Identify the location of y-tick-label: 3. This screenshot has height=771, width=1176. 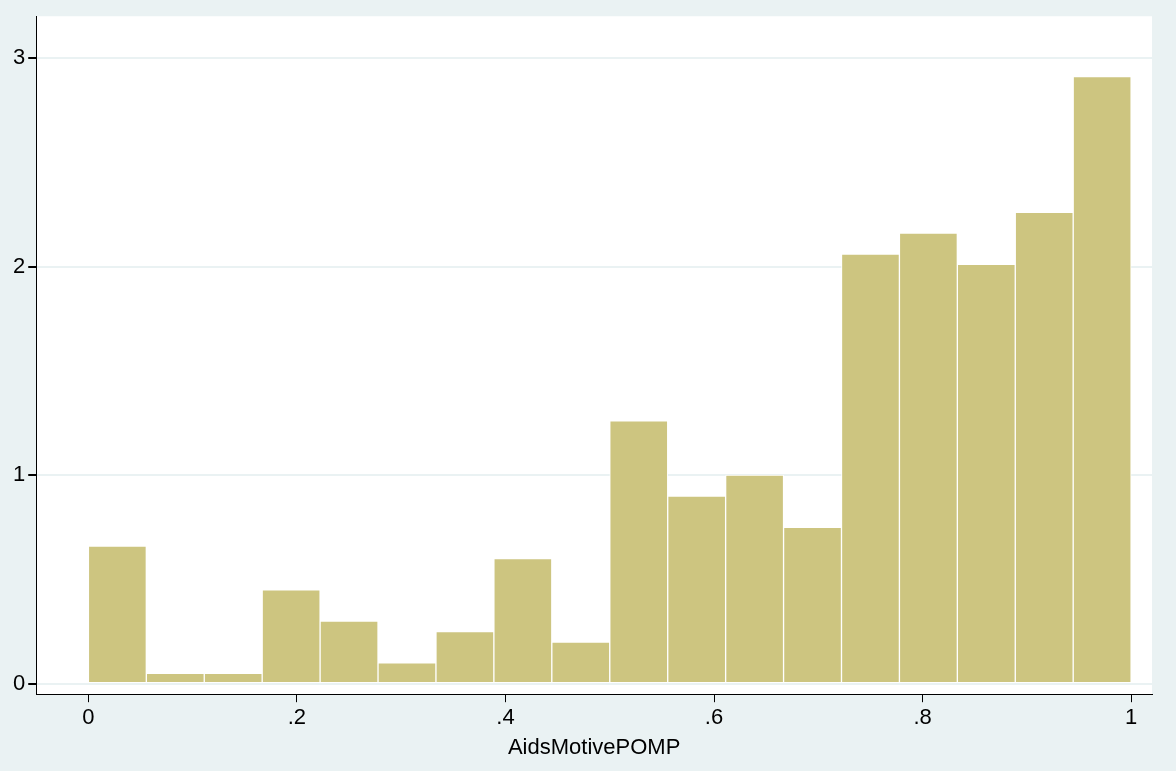
(19, 56).